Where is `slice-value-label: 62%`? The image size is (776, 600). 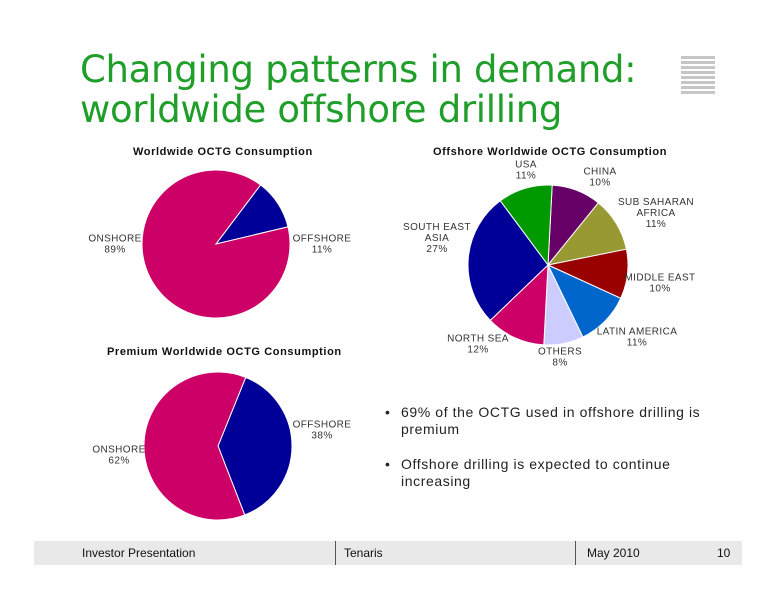
slice-value-label: 62% is located at coordinates (118, 461).